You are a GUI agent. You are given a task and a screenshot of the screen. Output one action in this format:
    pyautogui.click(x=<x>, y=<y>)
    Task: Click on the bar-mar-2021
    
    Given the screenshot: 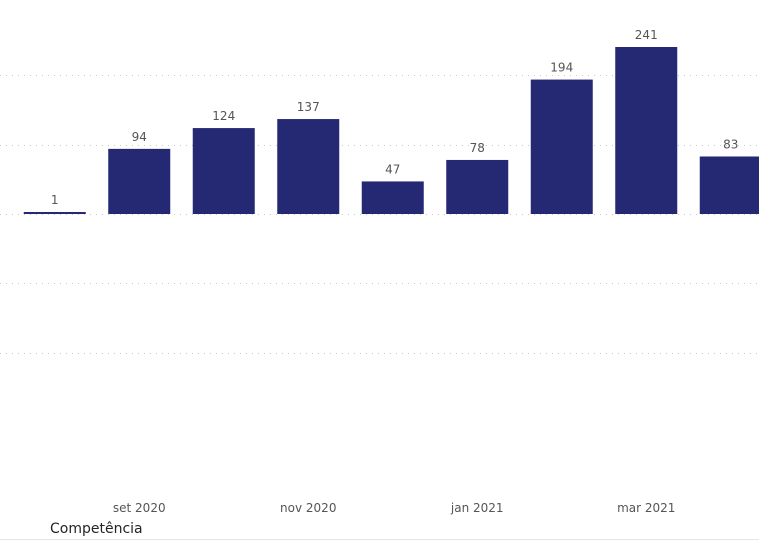 What is the action you would take?
    pyautogui.click(x=646, y=130)
    